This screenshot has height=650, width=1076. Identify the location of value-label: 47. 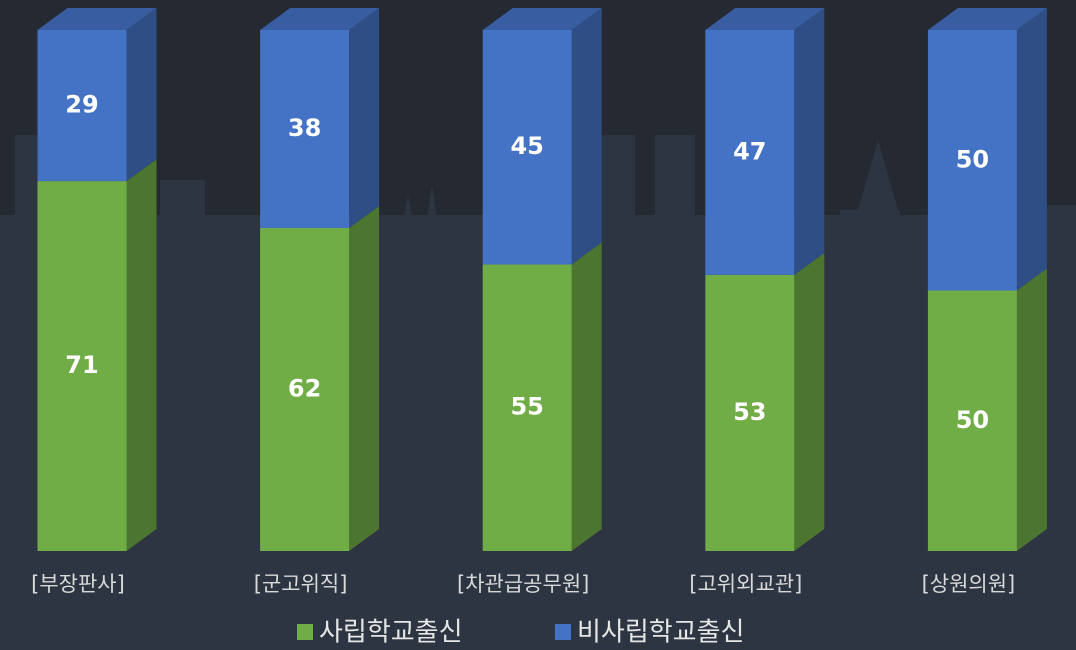
(749, 151).